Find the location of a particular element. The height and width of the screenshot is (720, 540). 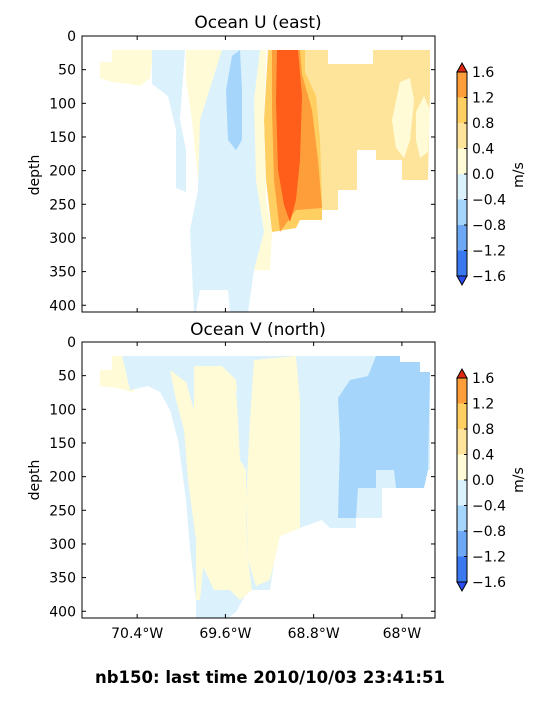

u-east-ytick-label: 0 is located at coordinates (71, 37).